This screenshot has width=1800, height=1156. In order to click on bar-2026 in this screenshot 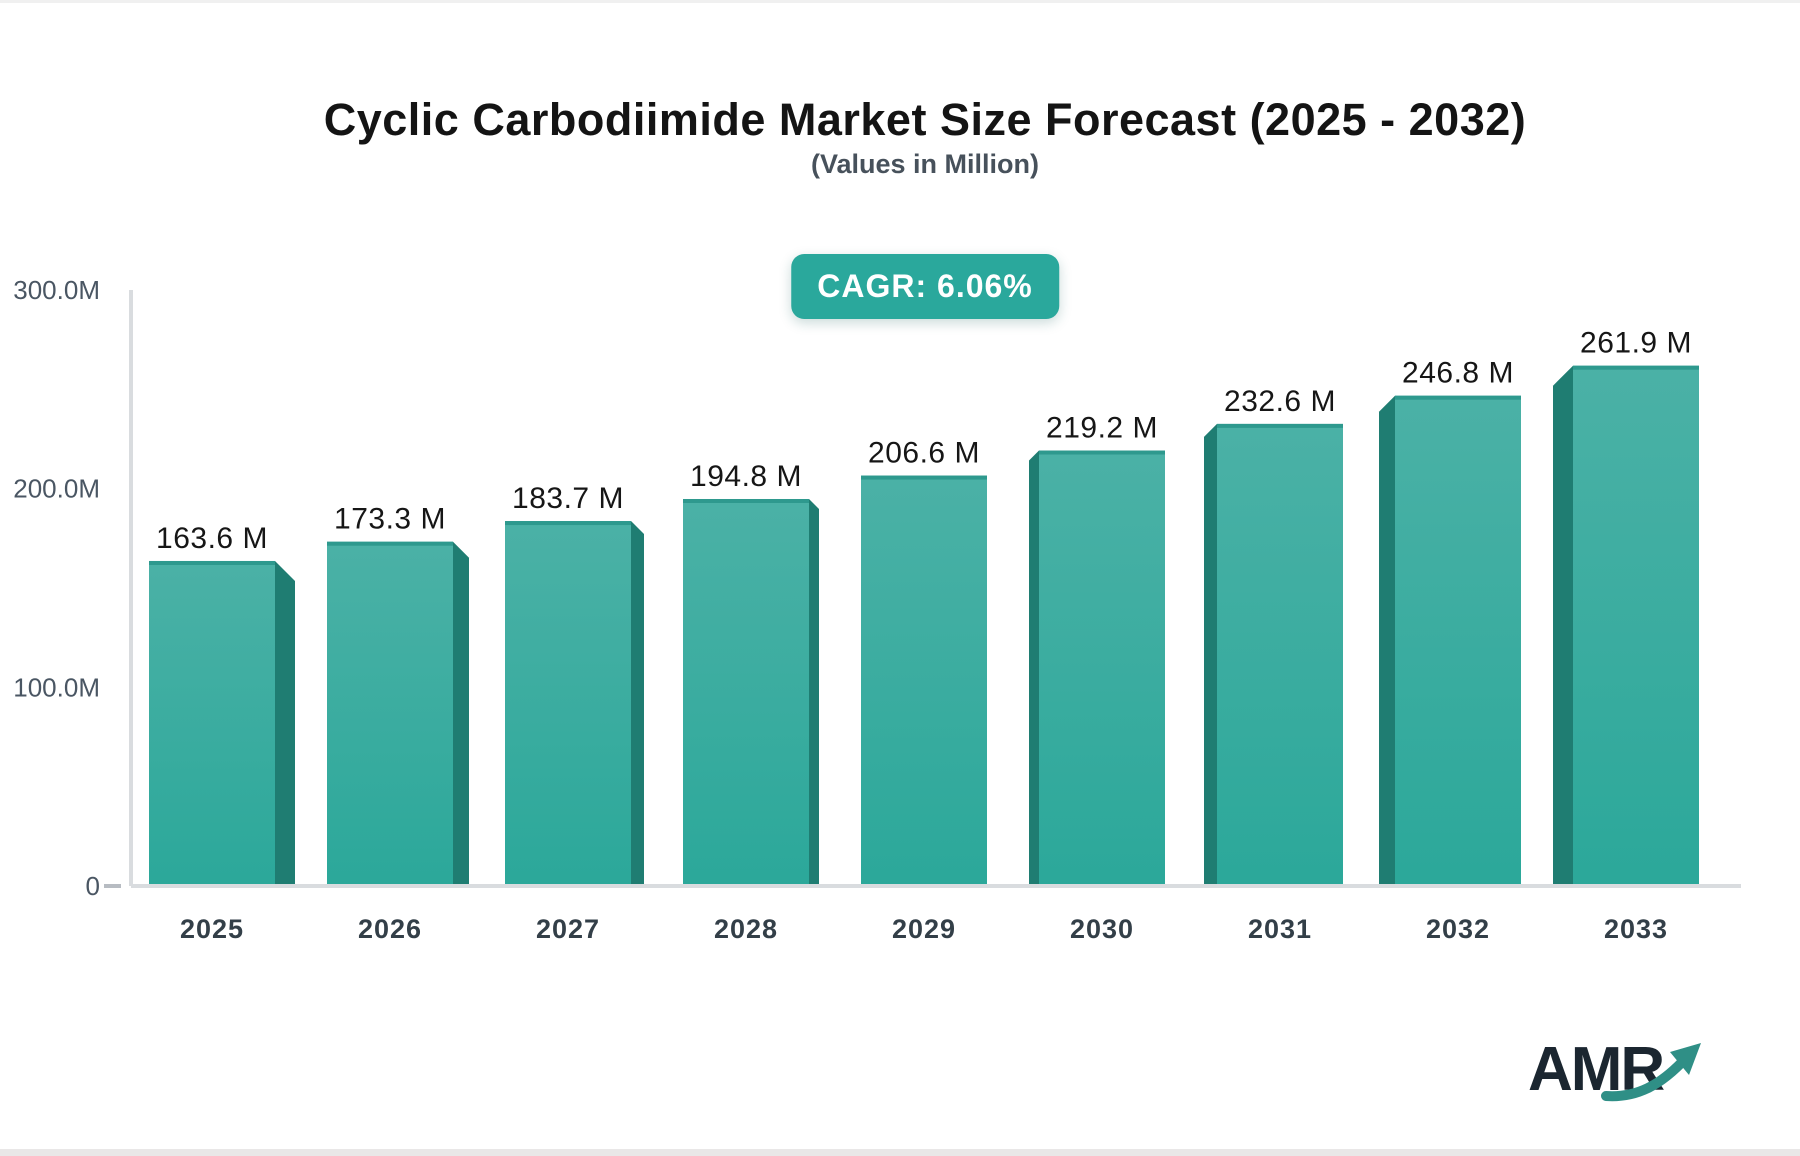, I will do `click(390, 714)`.